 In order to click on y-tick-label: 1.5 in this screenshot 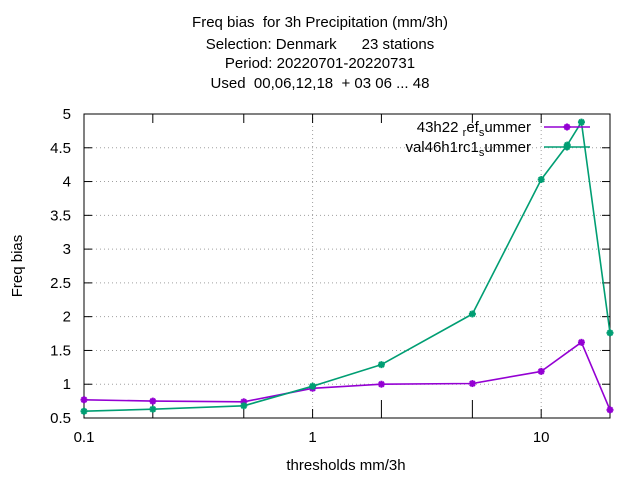, I will do `click(60, 350)`.